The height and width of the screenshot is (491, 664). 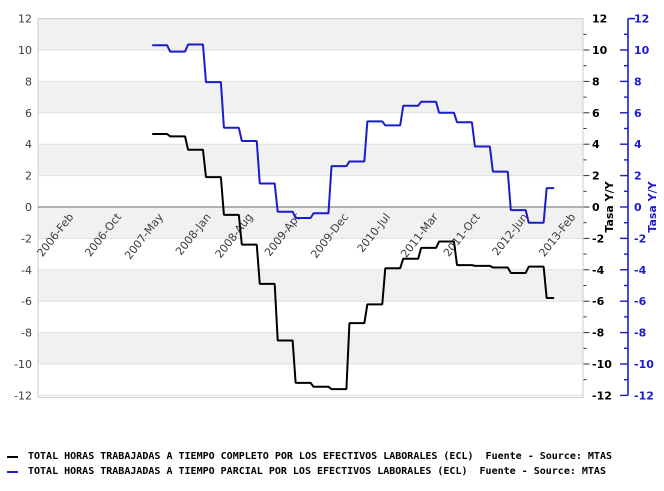 I want to click on blue-y-axis-tick-label: 10, so click(x=642, y=50).